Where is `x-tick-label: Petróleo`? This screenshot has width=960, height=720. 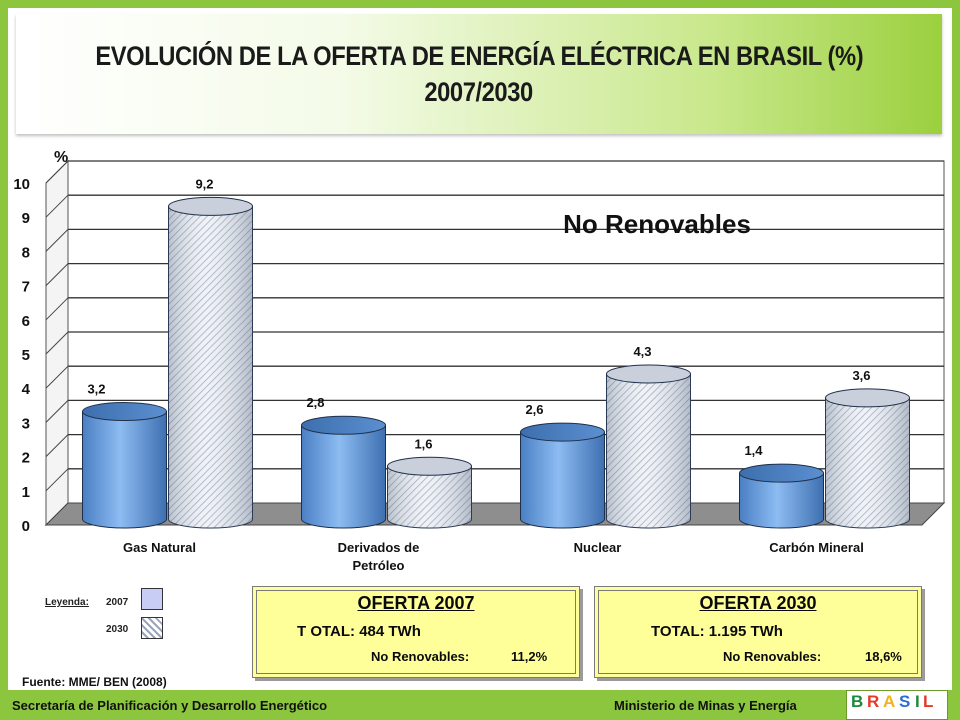
x-tick-label: Petróleo is located at coordinates (378, 565).